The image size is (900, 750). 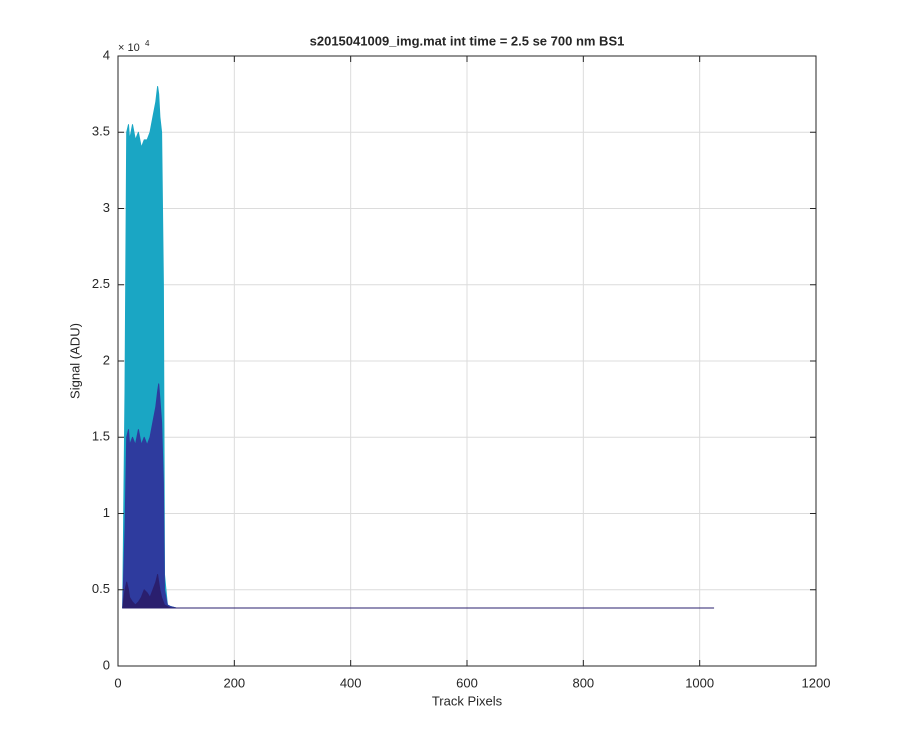 I want to click on y-tick-label: 0.5, so click(x=101, y=588).